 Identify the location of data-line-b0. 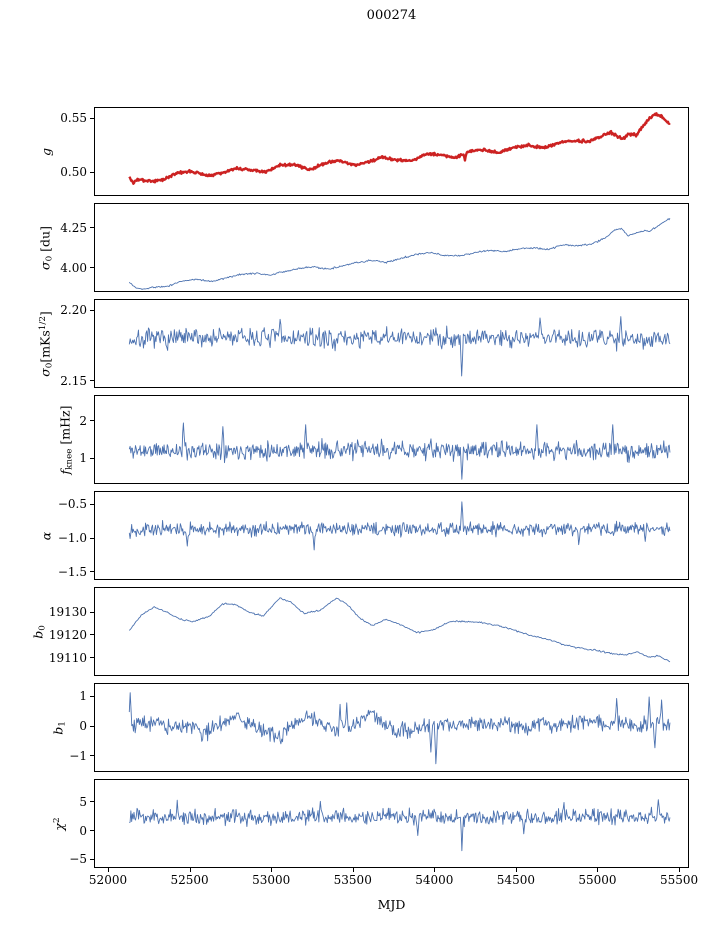
(399, 630).